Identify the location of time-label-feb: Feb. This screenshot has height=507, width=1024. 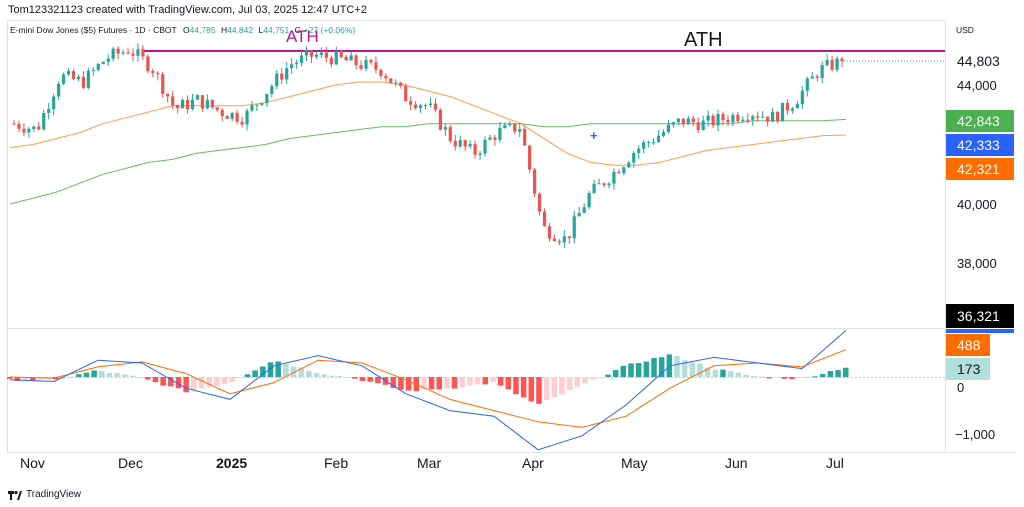
(336, 463).